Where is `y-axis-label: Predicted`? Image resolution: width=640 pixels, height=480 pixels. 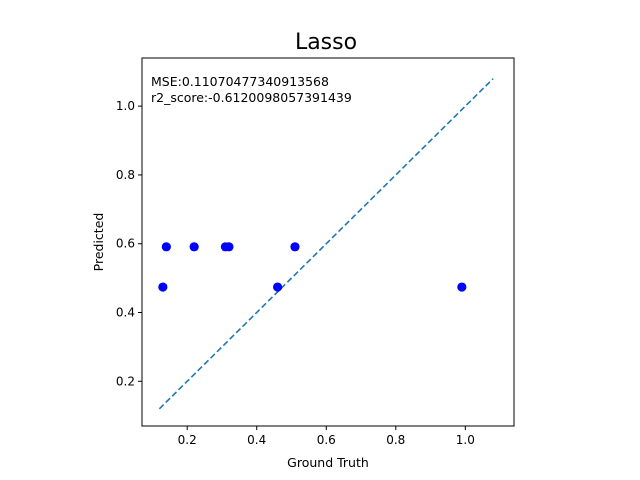
y-axis-label: Predicted is located at coordinates (98, 242).